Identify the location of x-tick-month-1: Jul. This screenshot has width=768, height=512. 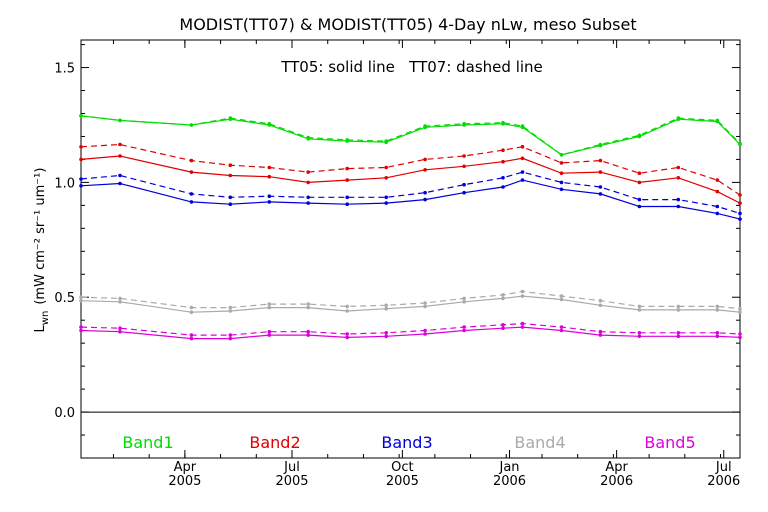
(291, 467).